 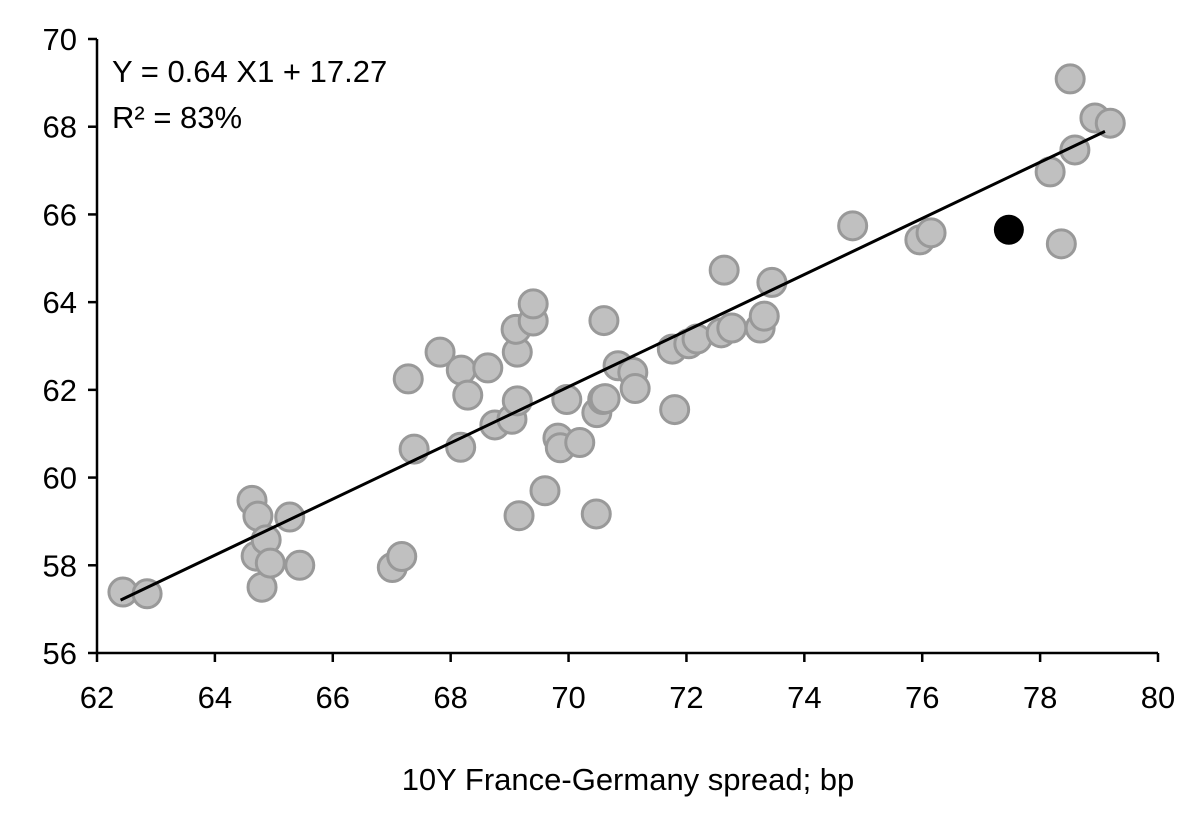 I want to click on y-tick-label: 62, so click(x=60, y=390).